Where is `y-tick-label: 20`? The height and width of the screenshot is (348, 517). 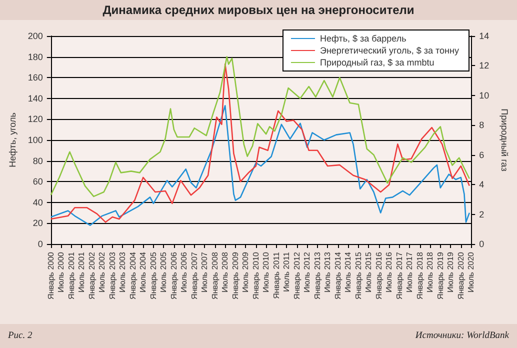 y-tick-label: 20 is located at coordinates (37, 223).